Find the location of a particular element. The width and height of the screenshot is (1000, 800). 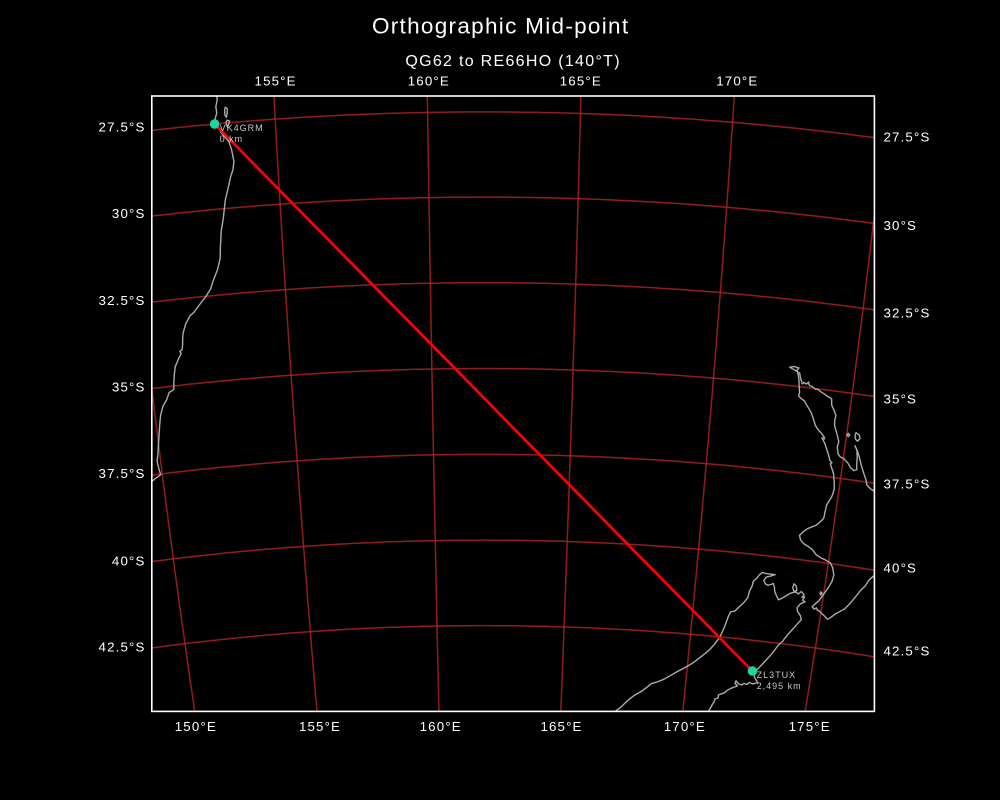

svg-text: VK4GRM is located at coordinates (242, 128).